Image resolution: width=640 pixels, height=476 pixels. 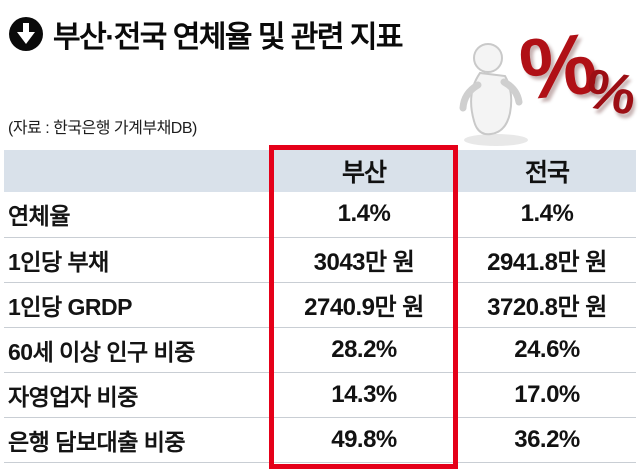 I want to click on national-value: 1.4%, so click(x=547, y=215).